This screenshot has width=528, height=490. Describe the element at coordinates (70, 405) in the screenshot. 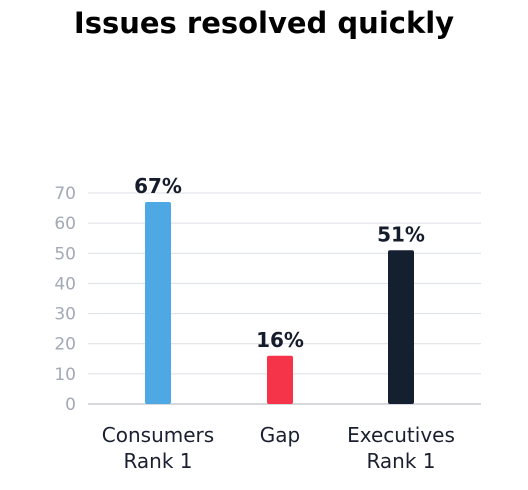

I see `y-tick-label: 0` at that location.